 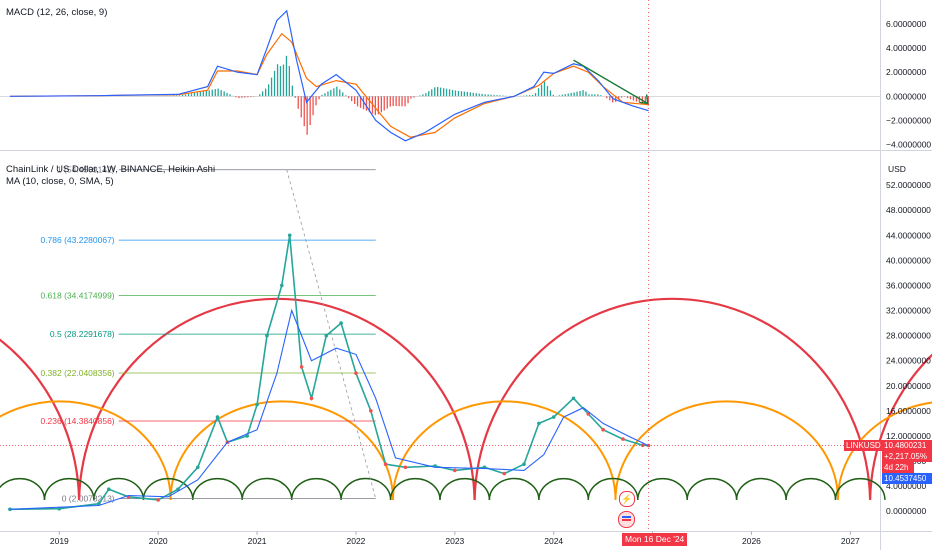 I want to click on macd-y-tick-3: 0.0000000, so click(x=906, y=96).